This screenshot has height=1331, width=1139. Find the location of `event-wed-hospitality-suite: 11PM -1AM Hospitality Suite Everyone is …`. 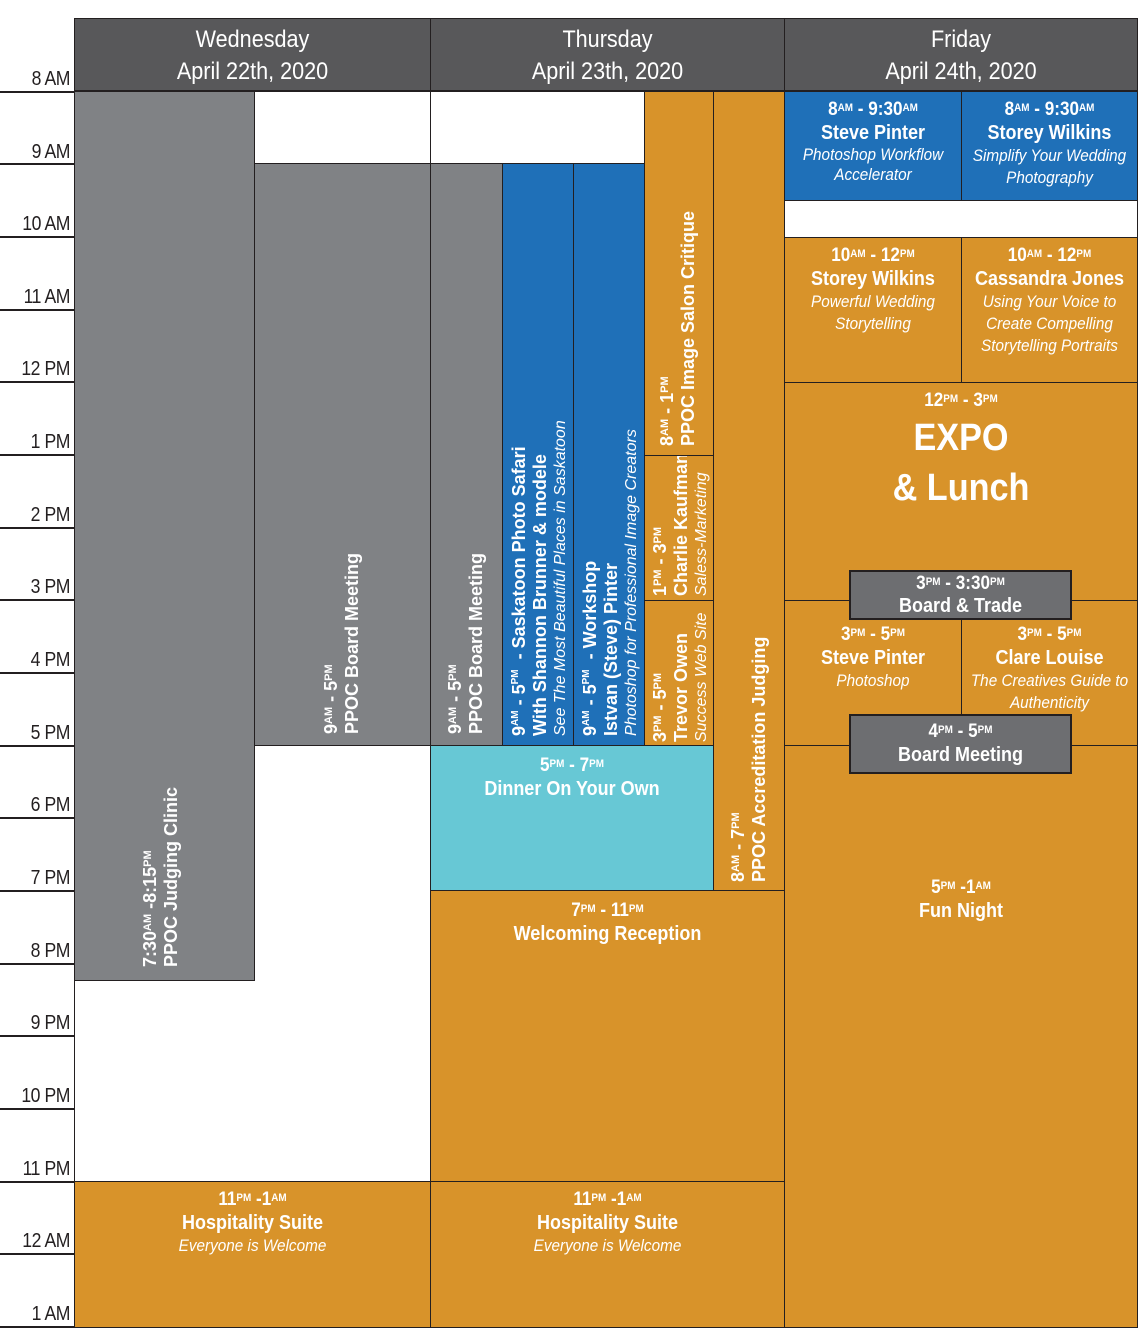

event-wed-hospitality-suite: 11PM -1AM Hospitality Suite Everyone is … is located at coordinates (252, 1254).